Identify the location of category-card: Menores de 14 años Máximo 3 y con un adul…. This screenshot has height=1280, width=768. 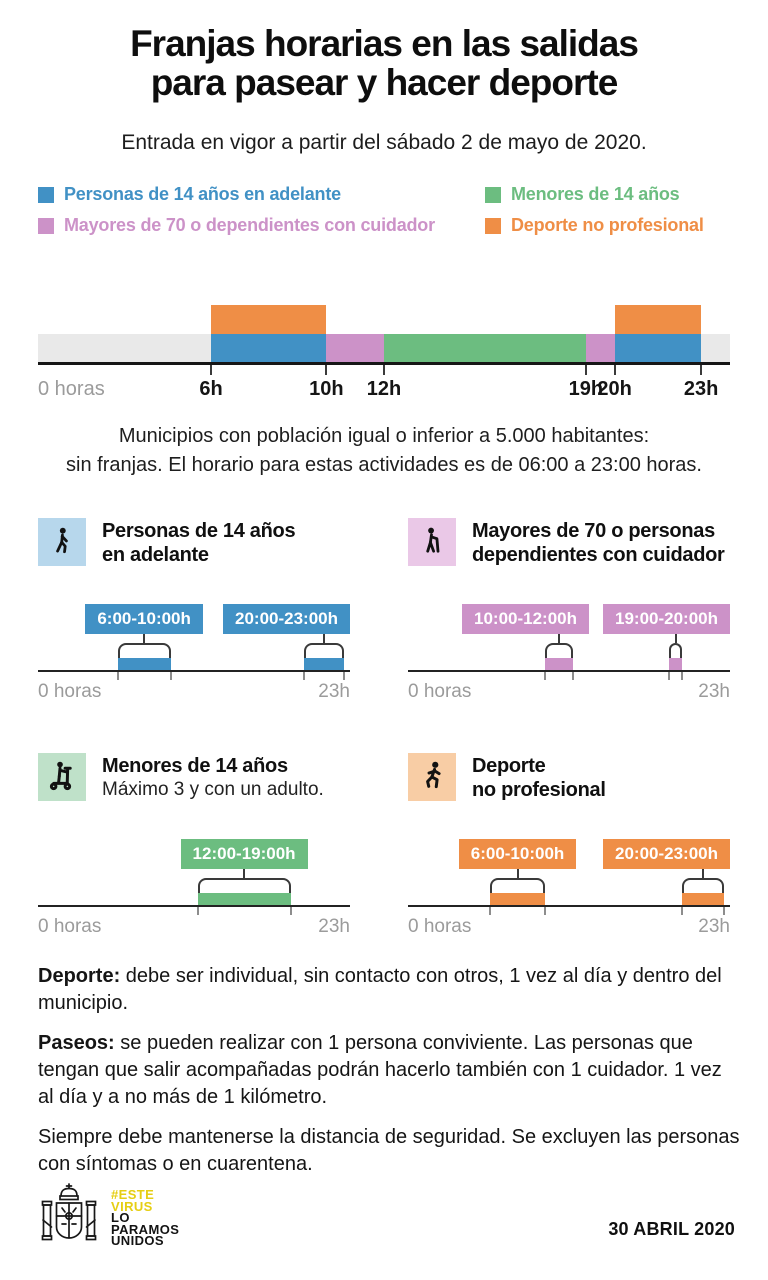
(194, 846).